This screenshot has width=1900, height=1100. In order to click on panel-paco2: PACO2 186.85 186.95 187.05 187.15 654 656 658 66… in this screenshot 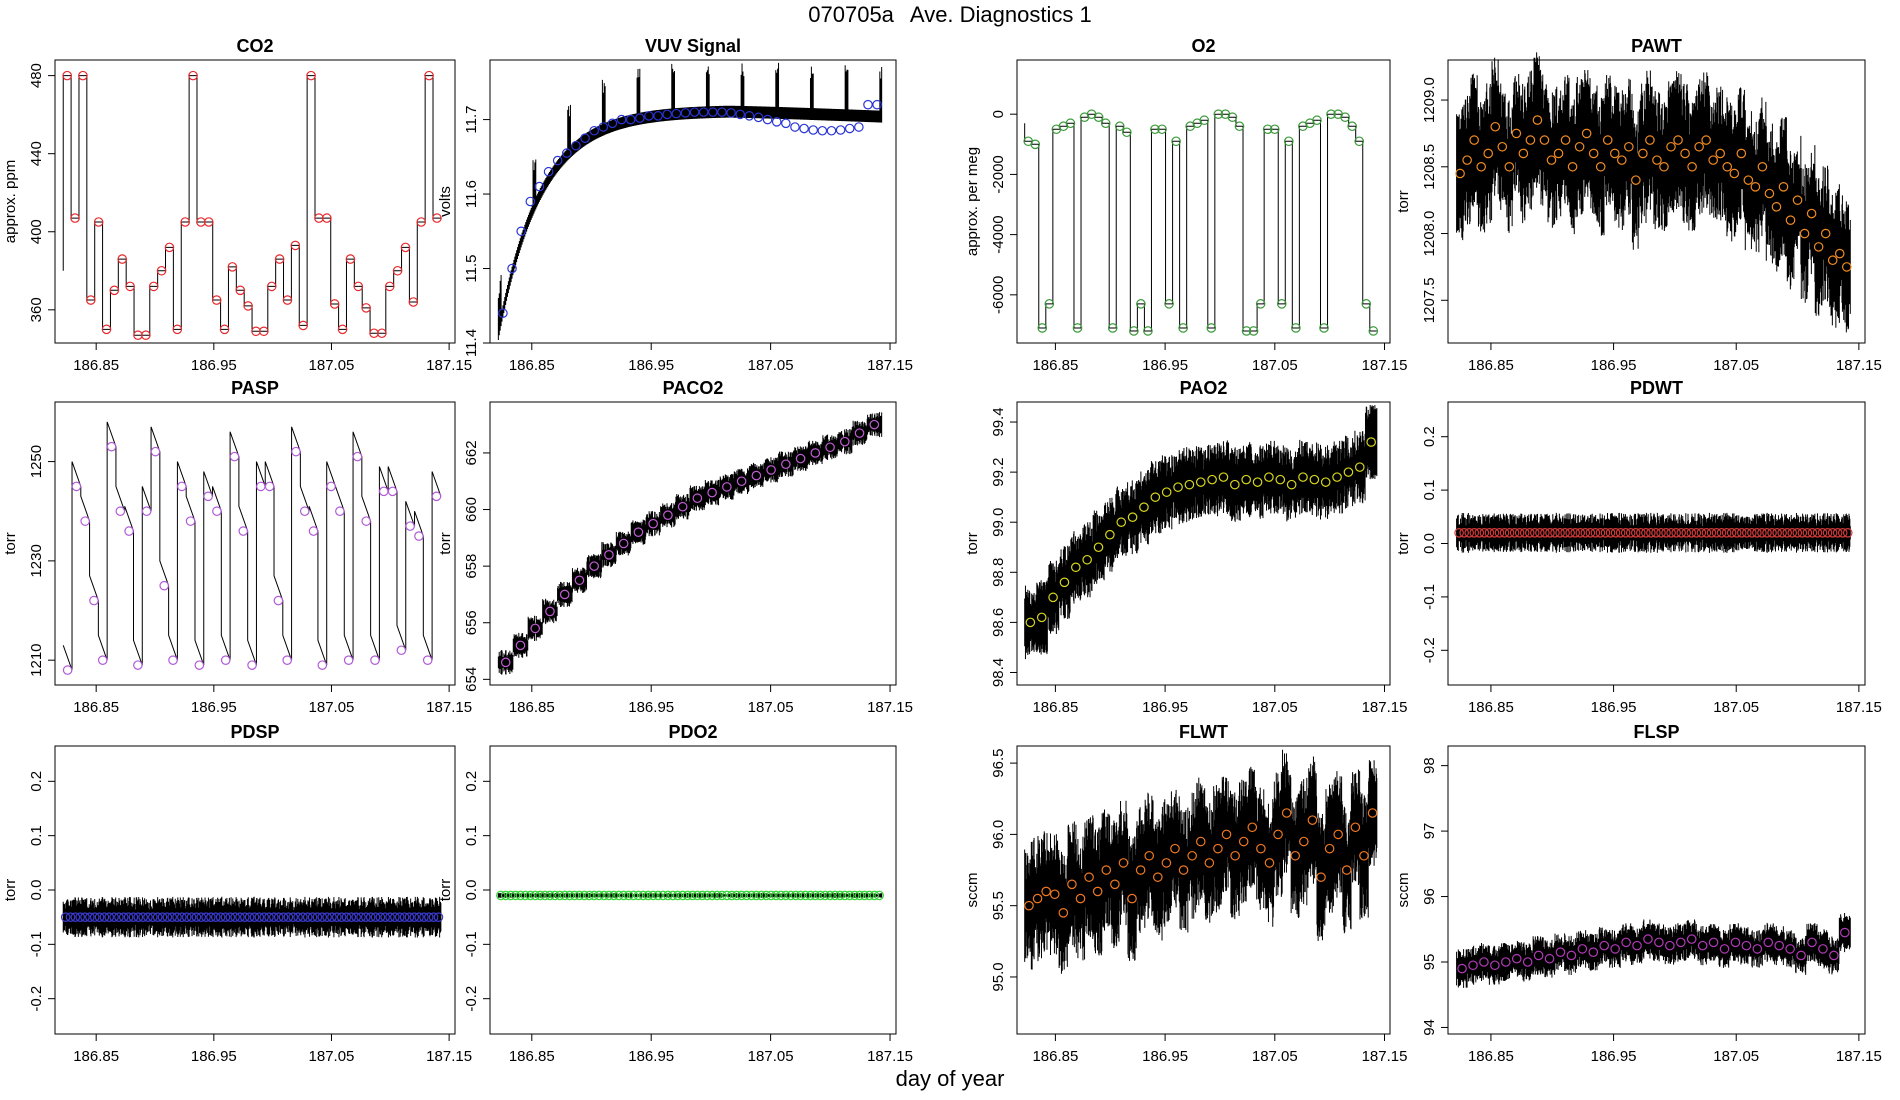, I will do `click(675, 547)`.